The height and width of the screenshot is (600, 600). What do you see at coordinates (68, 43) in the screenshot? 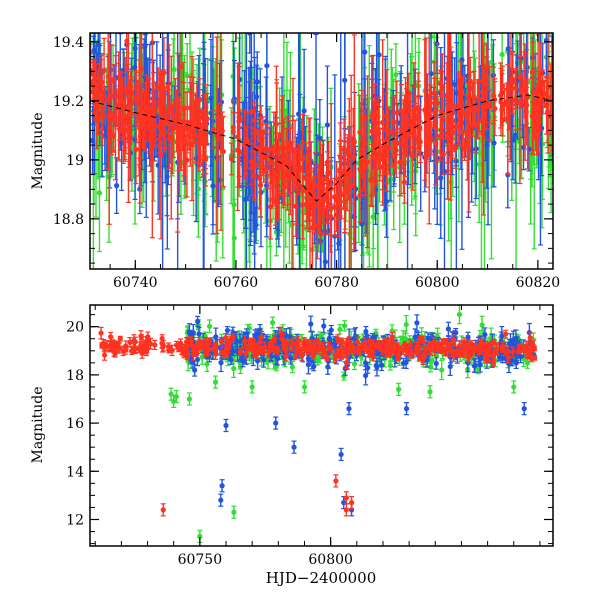
I see `y-tick-label: 19.4` at bounding box center [68, 43].